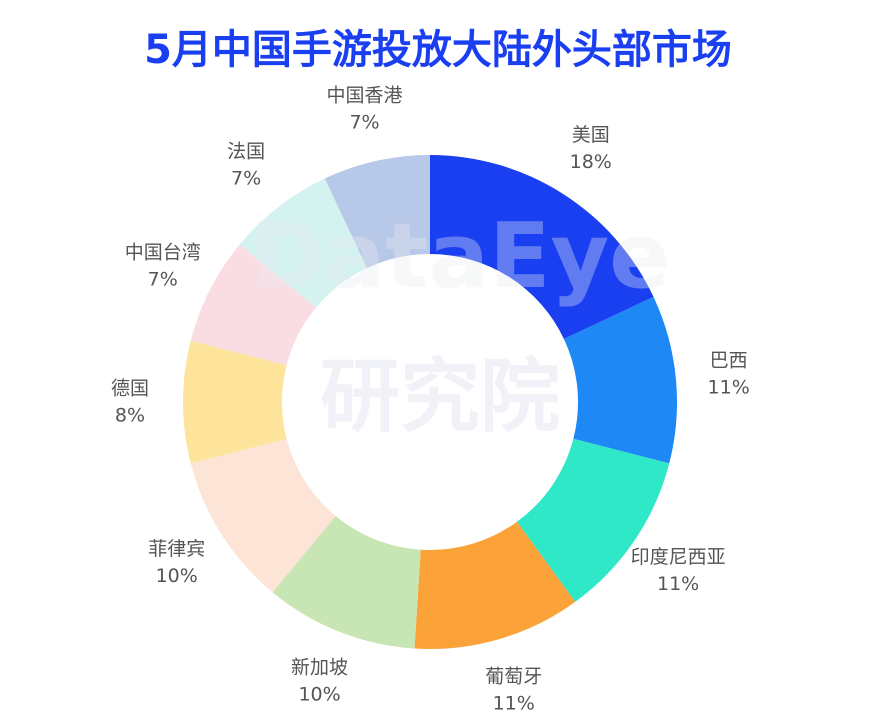  What do you see at coordinates (246, 151) in the screenshot?
I see `slice-label: 法国` at bounding box center [246, 151].